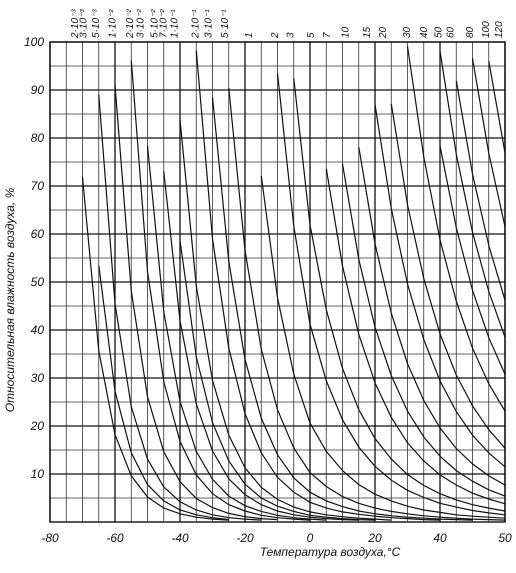 The image size is (516, 573). I want to click on curve-label: 5·10⁻¹, so click(225, 23).